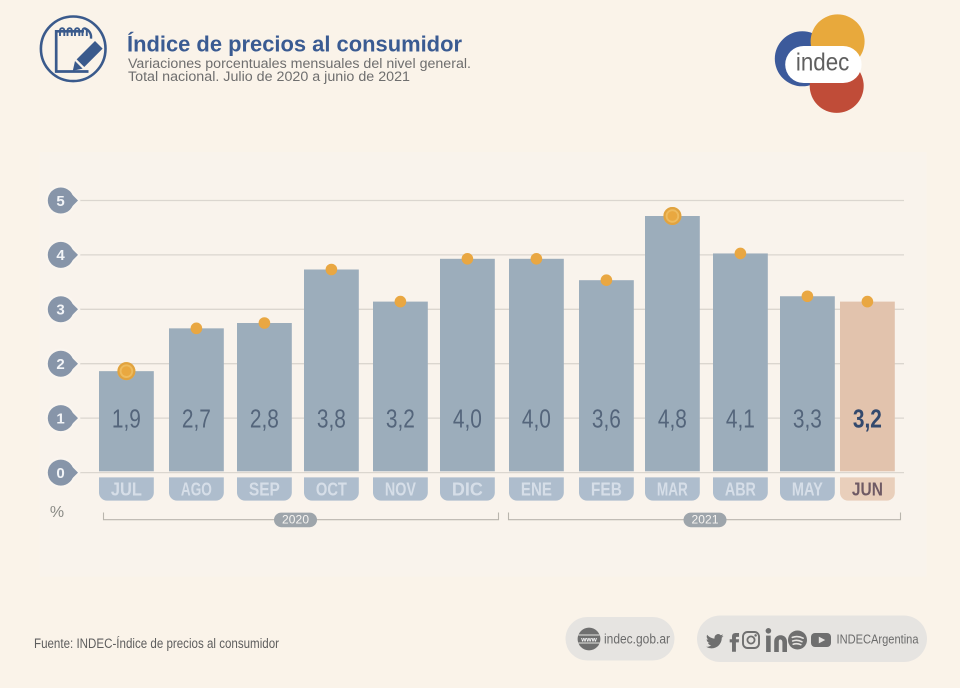 The image size is (960, 688). I want to click on svg-text: 4, so click(60, 255).